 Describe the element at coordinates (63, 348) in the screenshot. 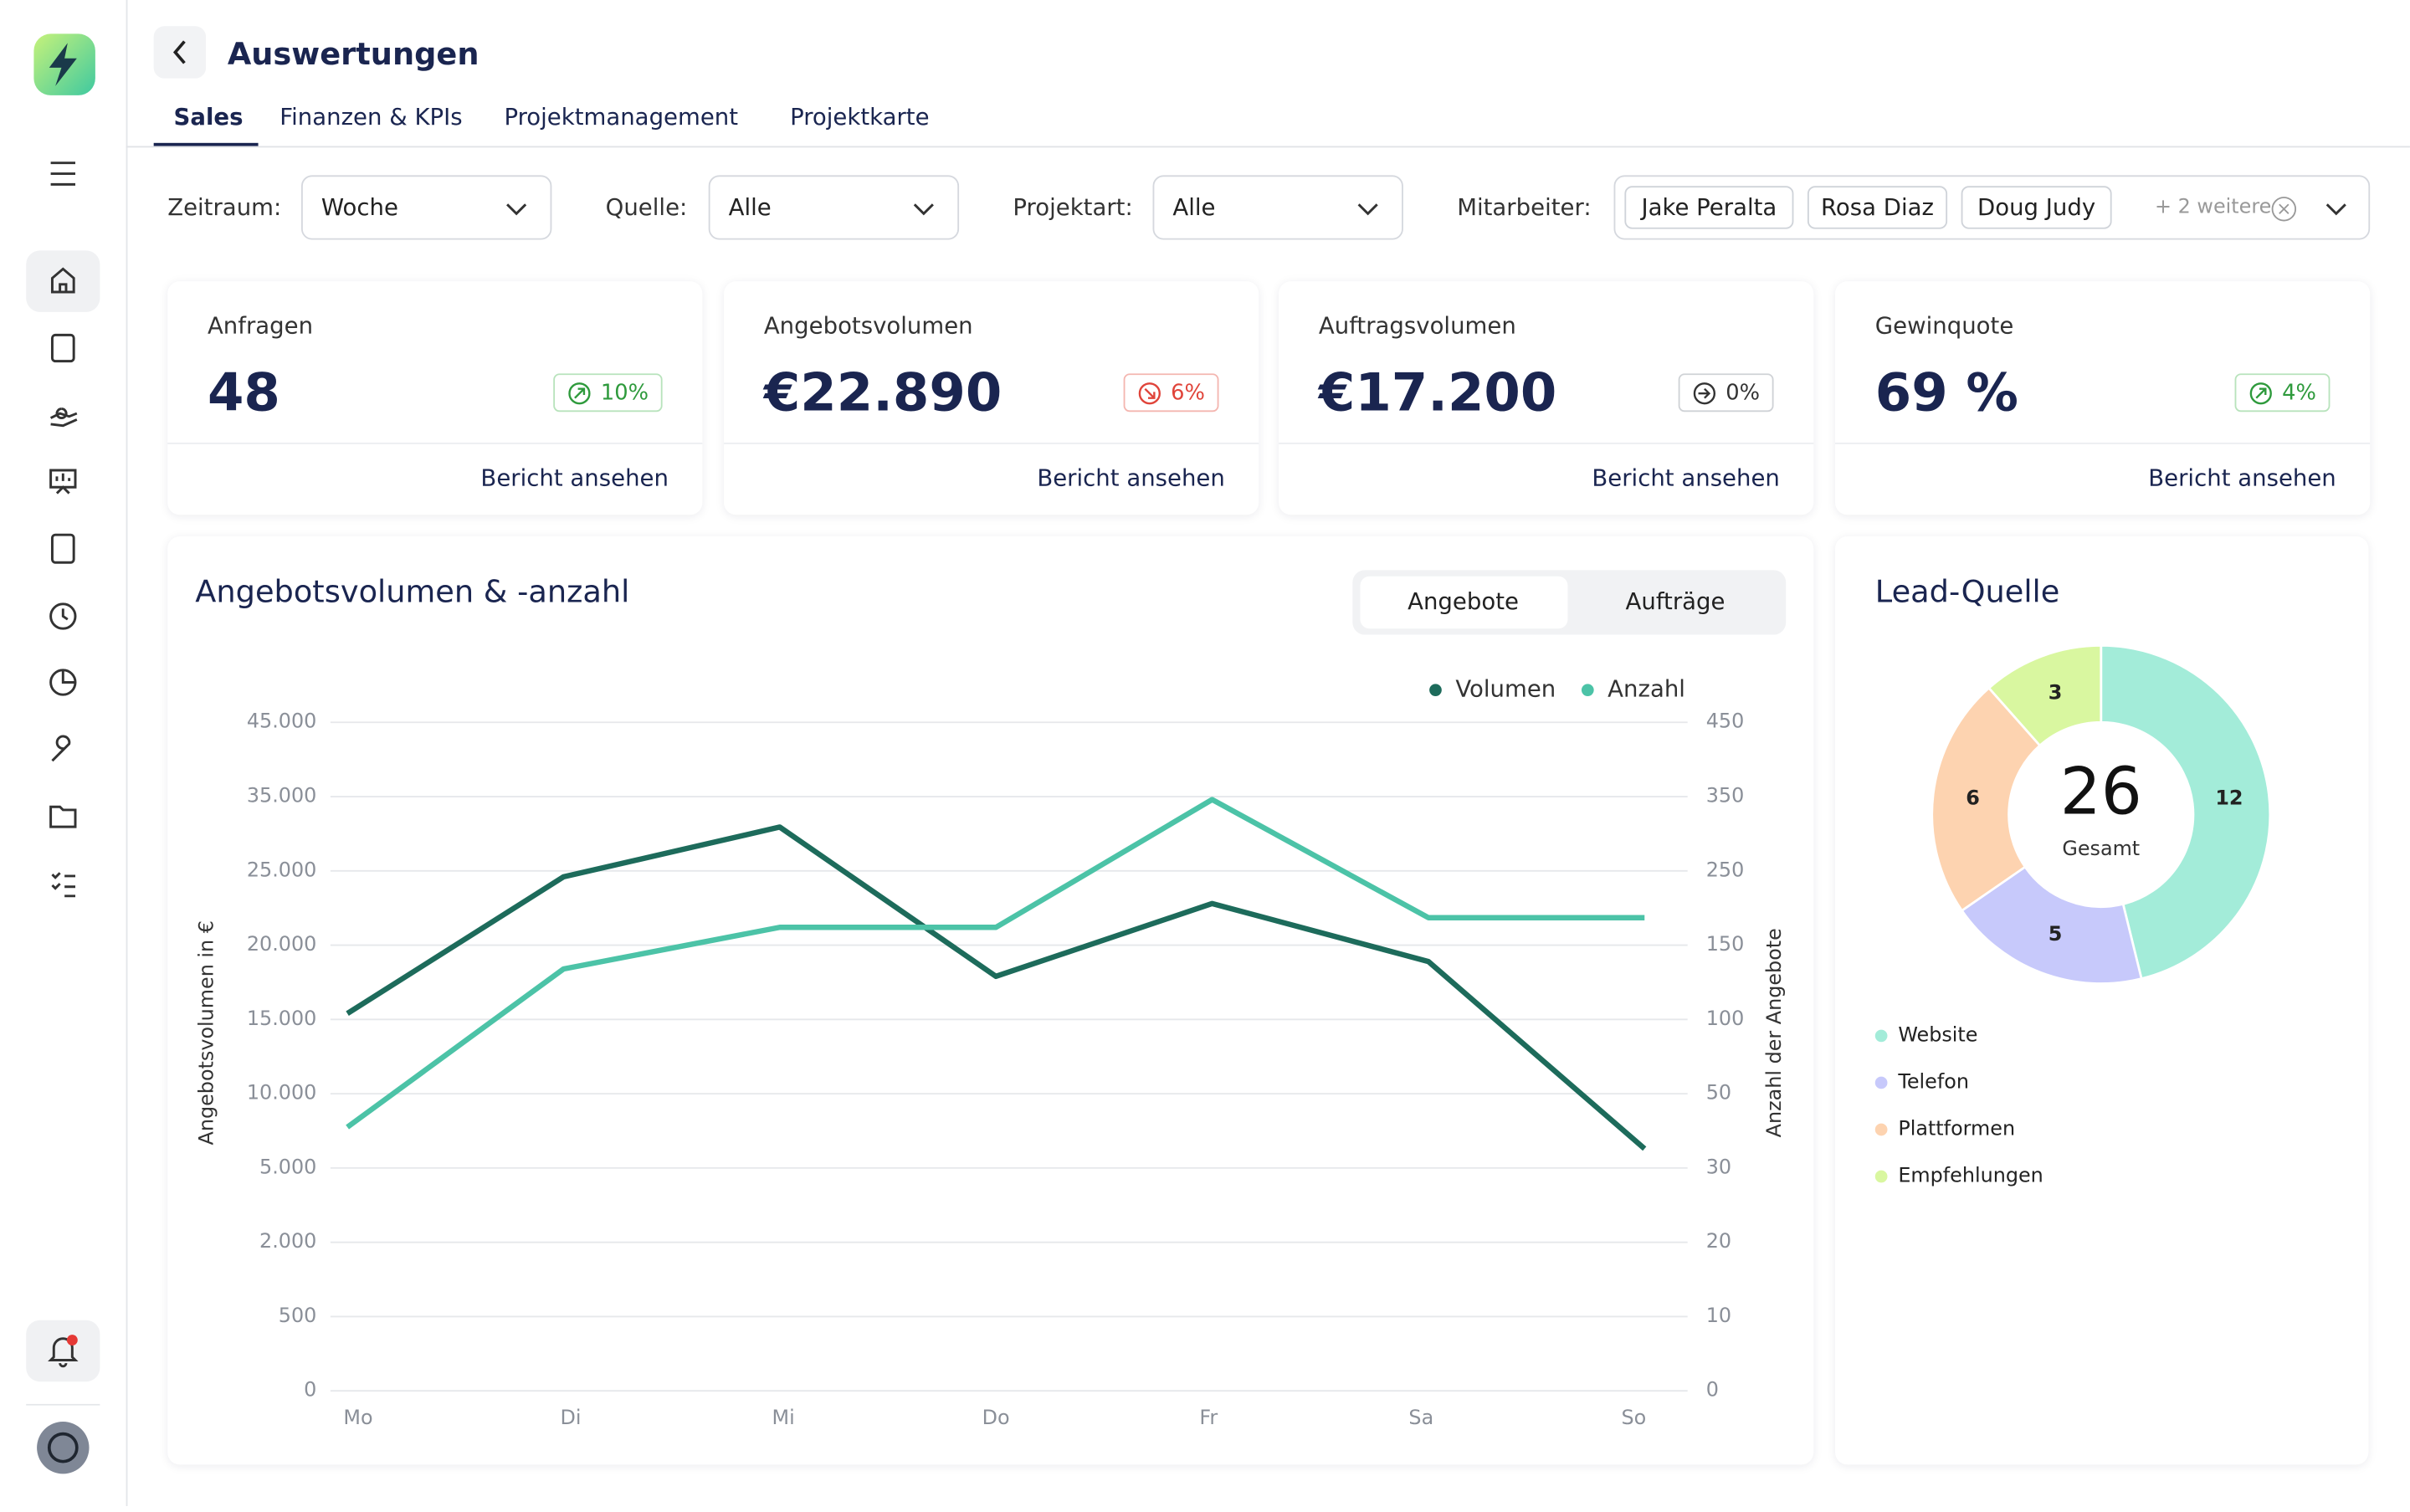

I see `nav-contacts` at that location.